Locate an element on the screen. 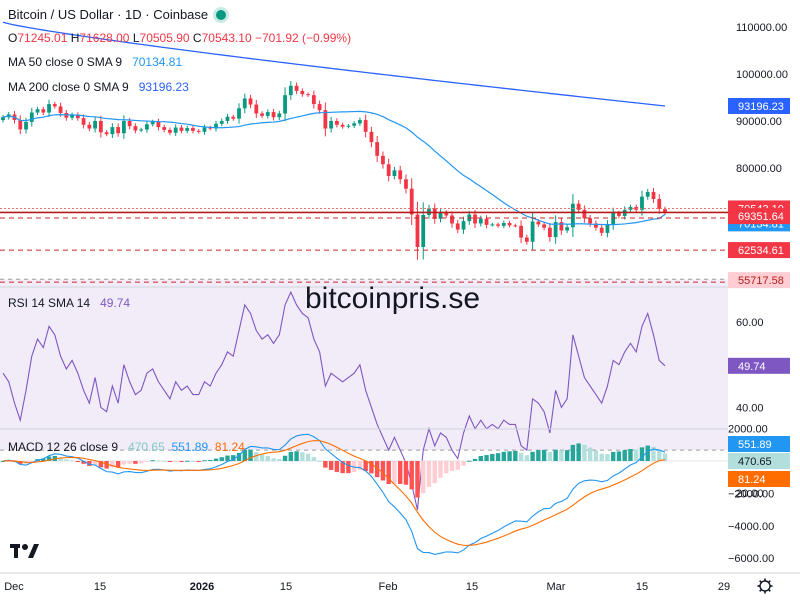  rsi-value-label-bg is located at coordinates (759, 365).